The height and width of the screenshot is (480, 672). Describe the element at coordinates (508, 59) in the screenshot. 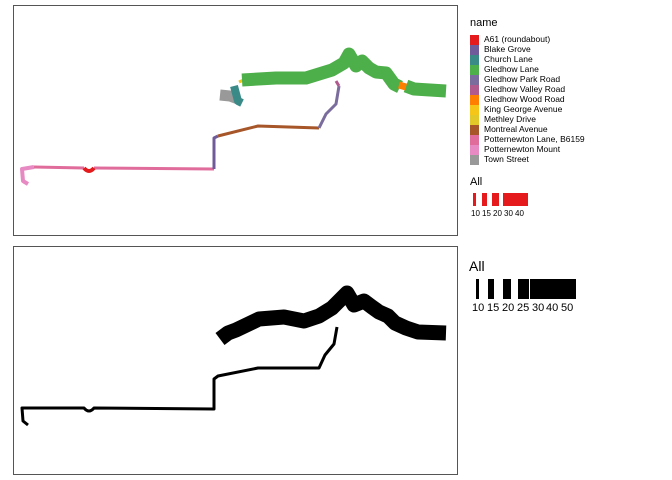

I see `legend-label: Church Lane` at that location.